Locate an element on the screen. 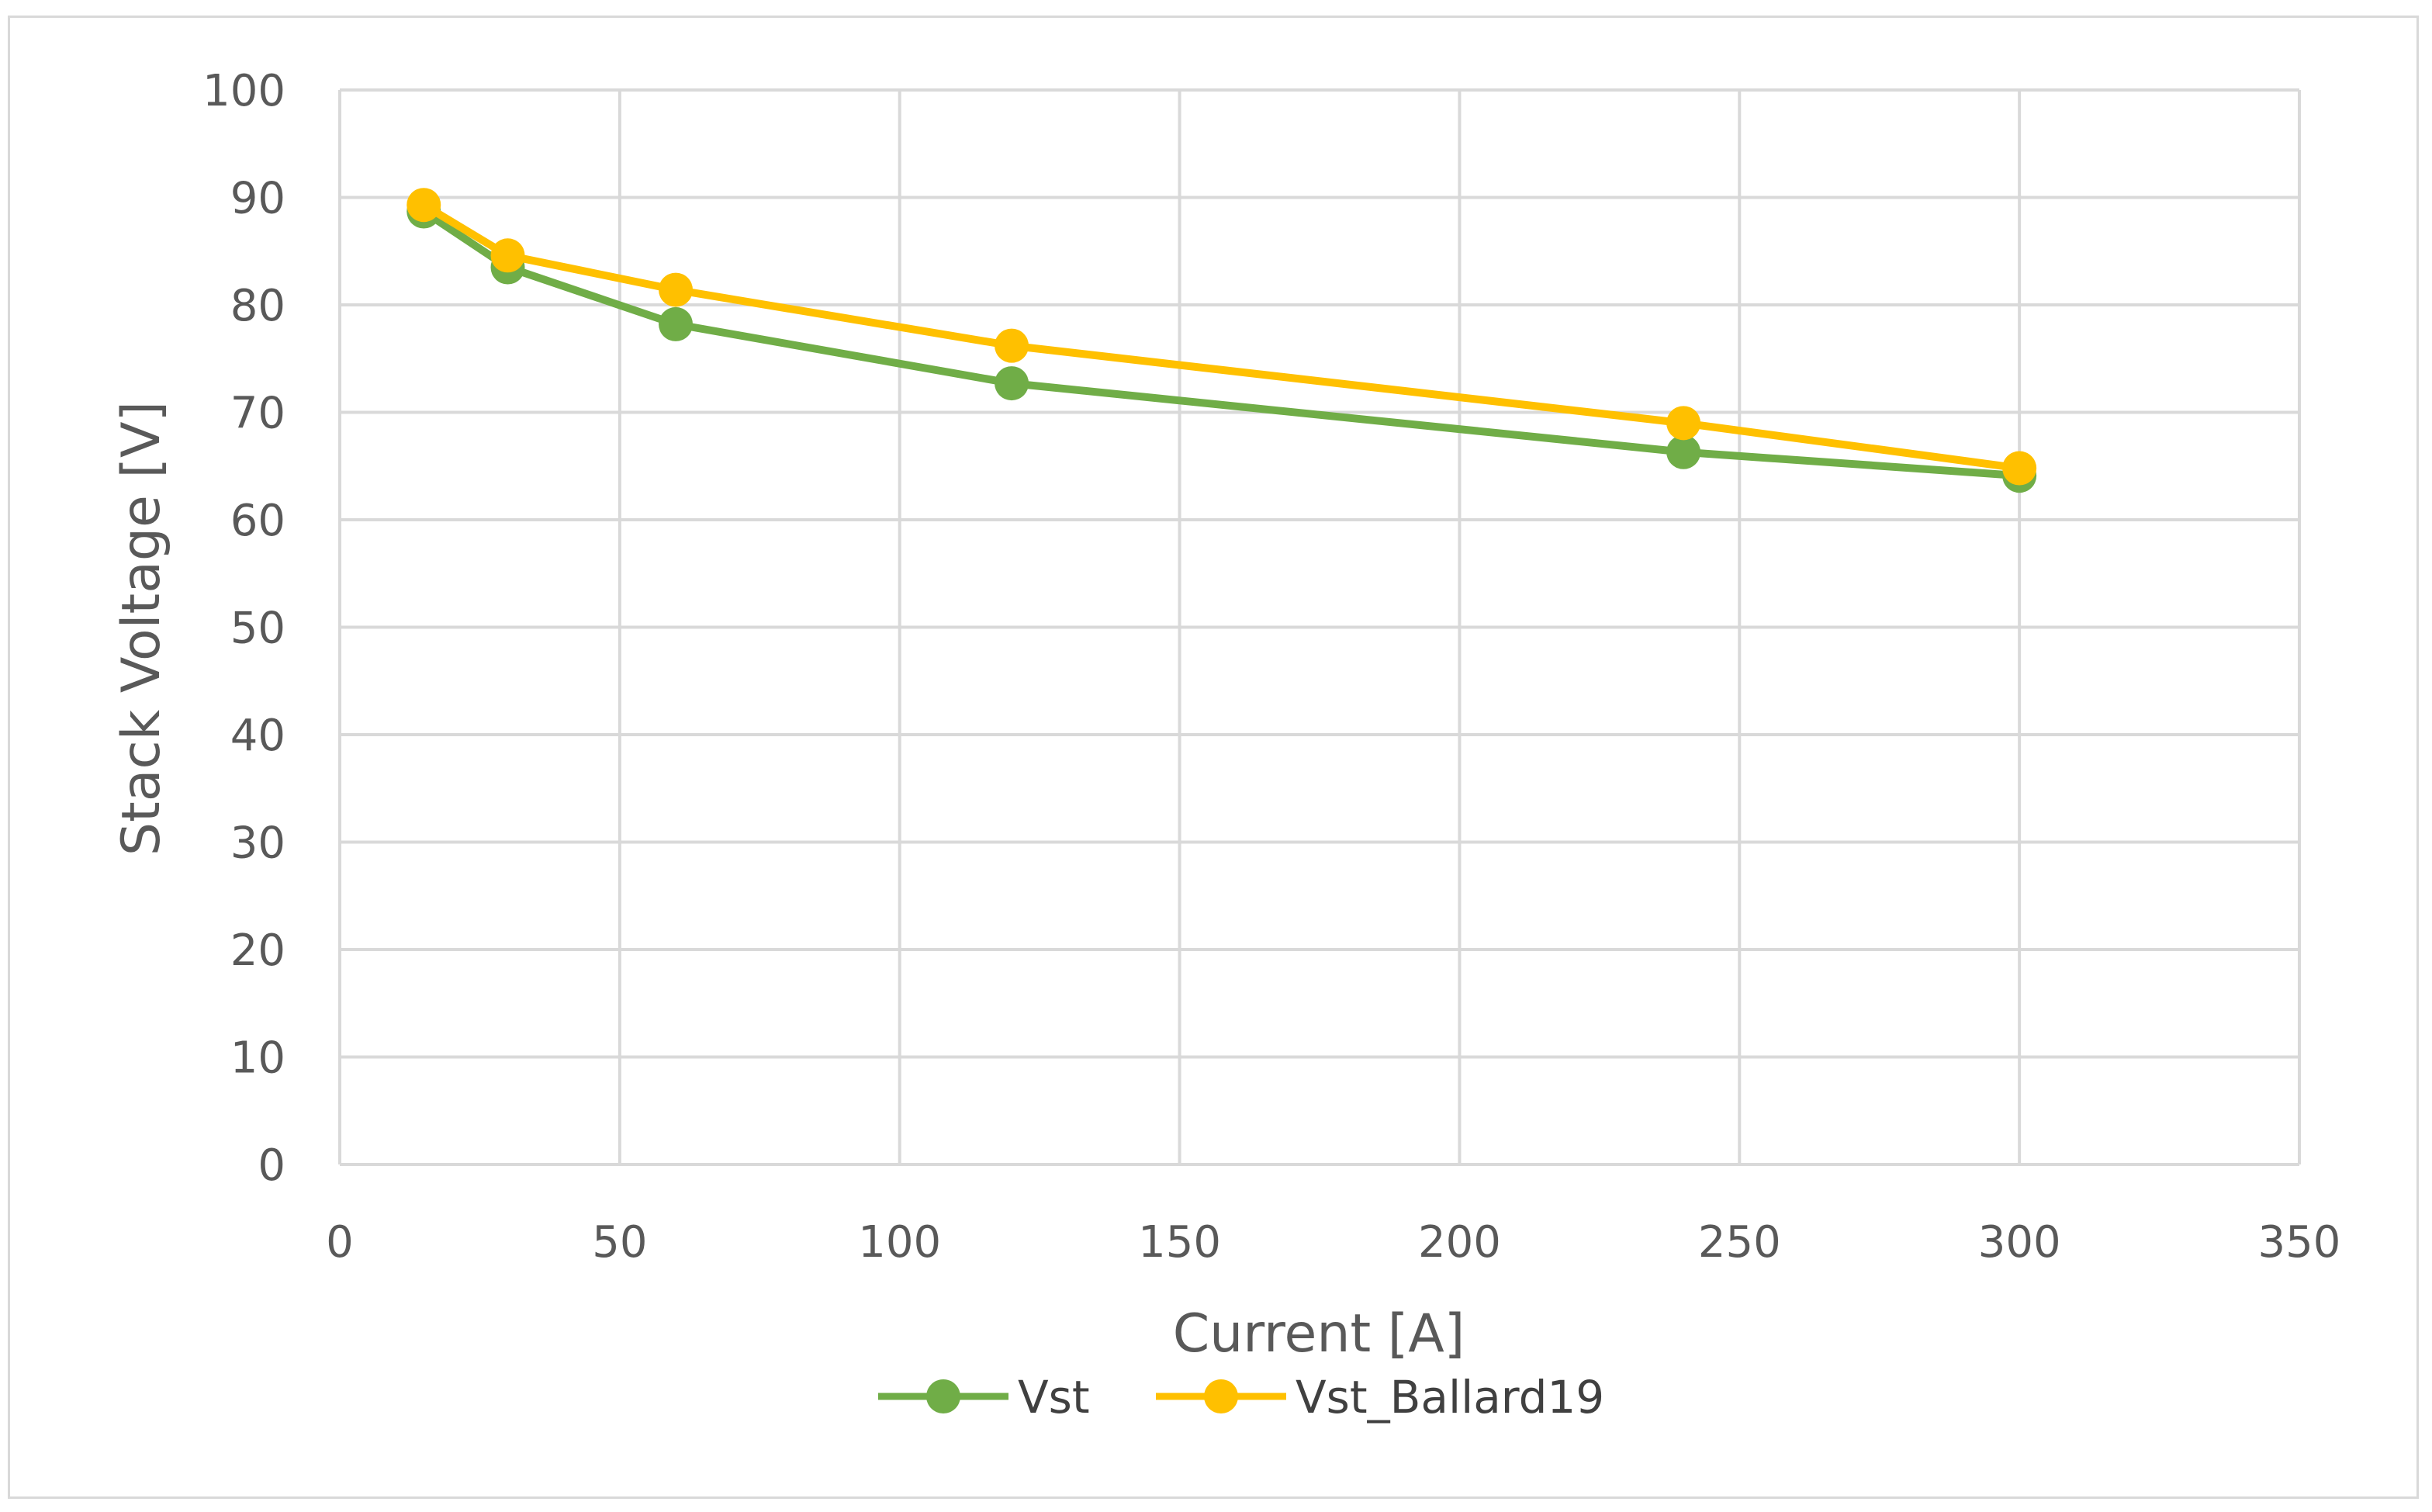  x-tick-label: 200 is located at coordinates (1459, 1242).